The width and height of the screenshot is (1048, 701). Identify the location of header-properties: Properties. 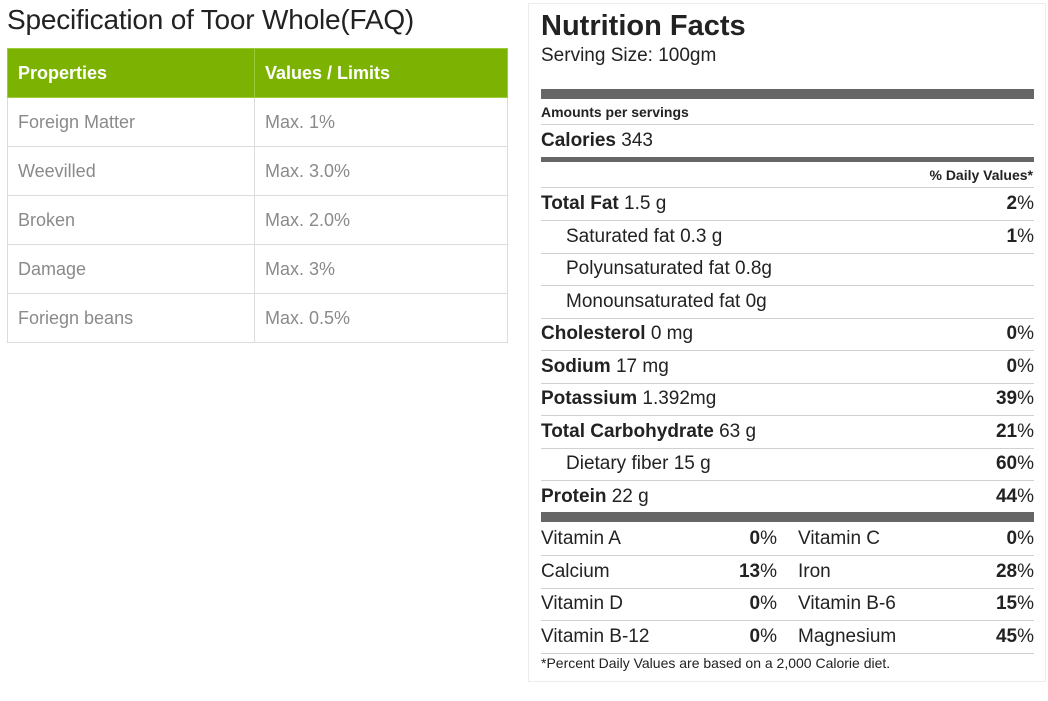
(131, 73).